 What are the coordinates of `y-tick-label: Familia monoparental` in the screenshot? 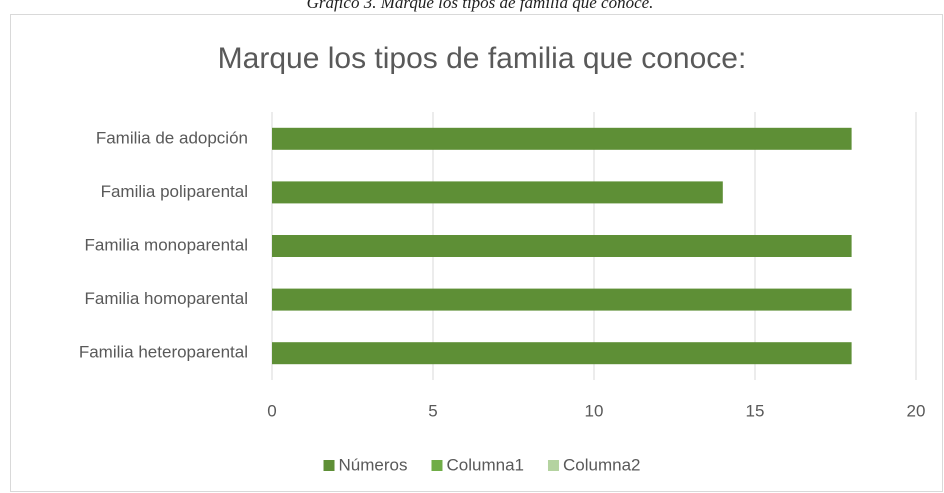 It's located at (166, 244).